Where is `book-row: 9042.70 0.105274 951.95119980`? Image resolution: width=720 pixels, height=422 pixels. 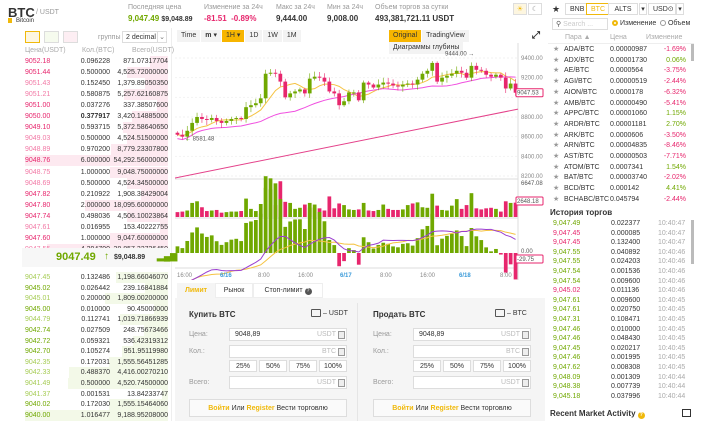
book-row: 9042.70 0.105274 951.95119980 is located at coordinates (96, 352).